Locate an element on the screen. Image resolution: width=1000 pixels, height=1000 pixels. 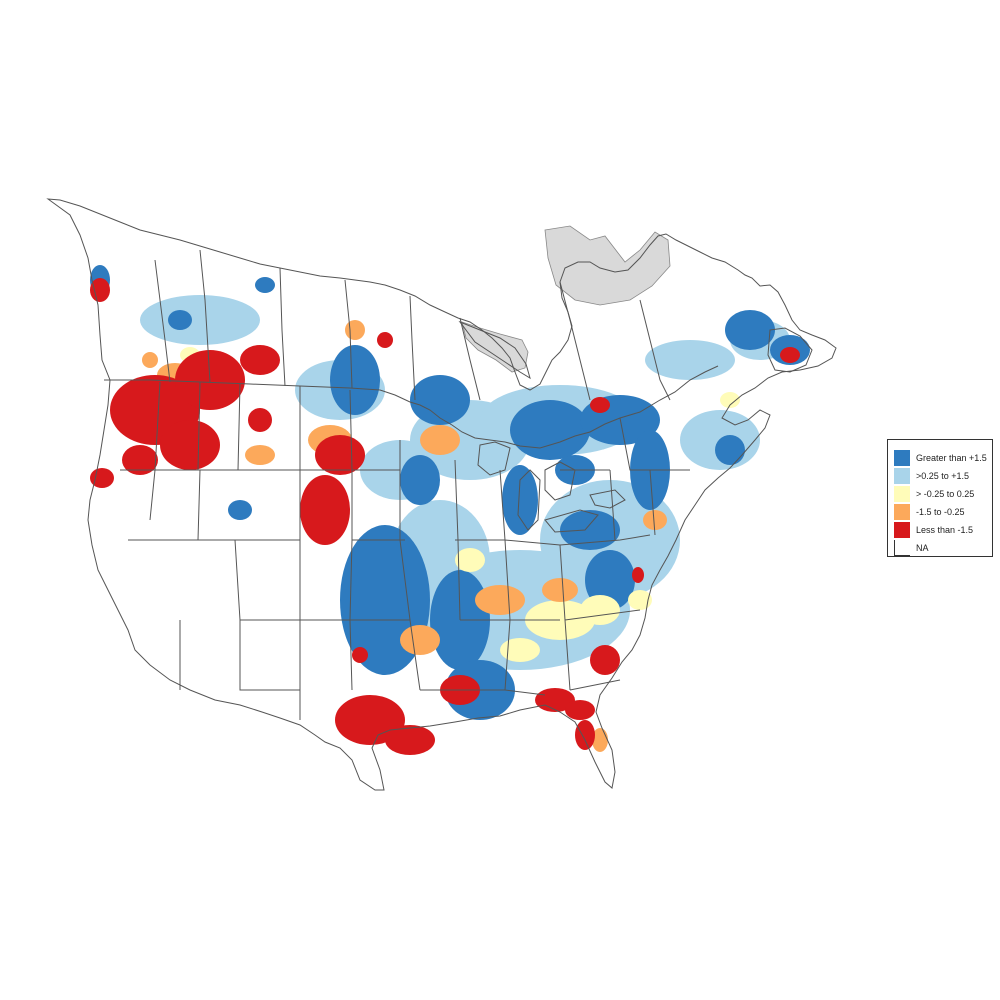
legend-label: Greater than +1.5 is located at coordinates (951, 457).